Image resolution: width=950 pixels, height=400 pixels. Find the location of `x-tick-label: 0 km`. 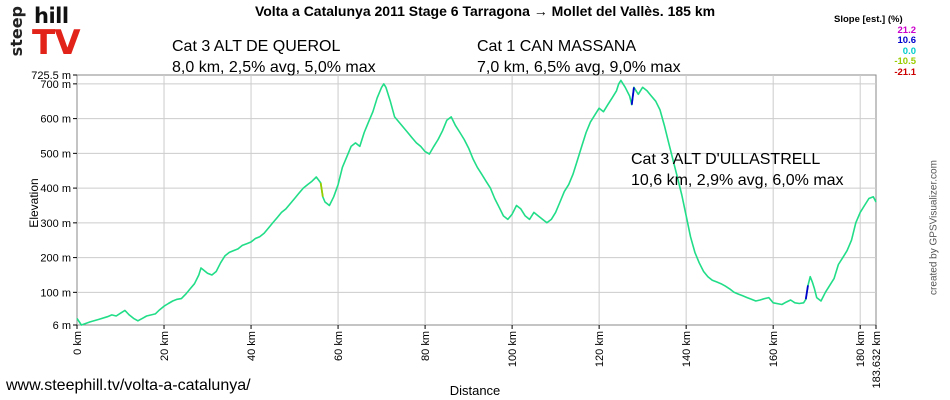

x-tick-label: 0 km is located at coordinates (78, 343).